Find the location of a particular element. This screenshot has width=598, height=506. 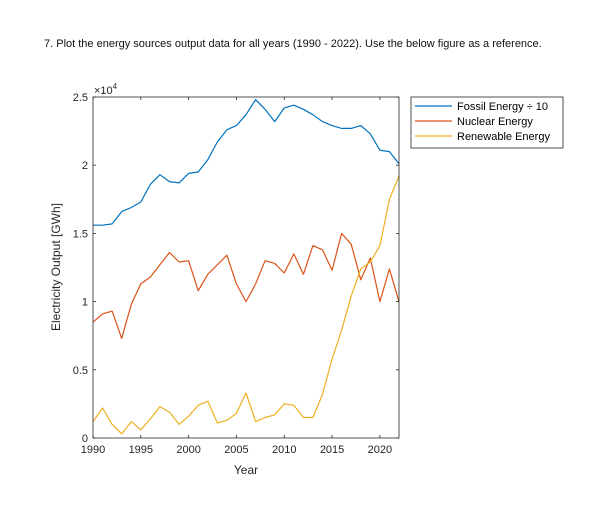

x-tick-label: 1995 is located at coordinates (141, 450).